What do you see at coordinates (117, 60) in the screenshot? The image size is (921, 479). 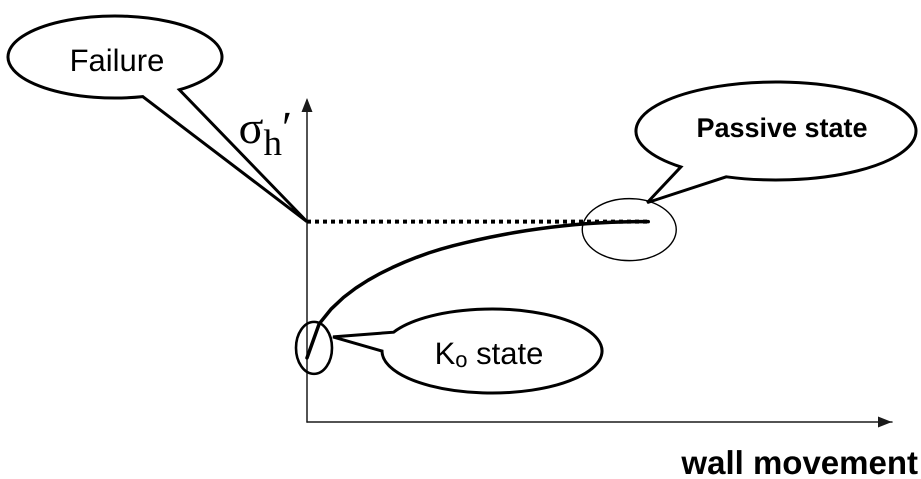 I see `text: Failure` at bounding box center [117, 60].